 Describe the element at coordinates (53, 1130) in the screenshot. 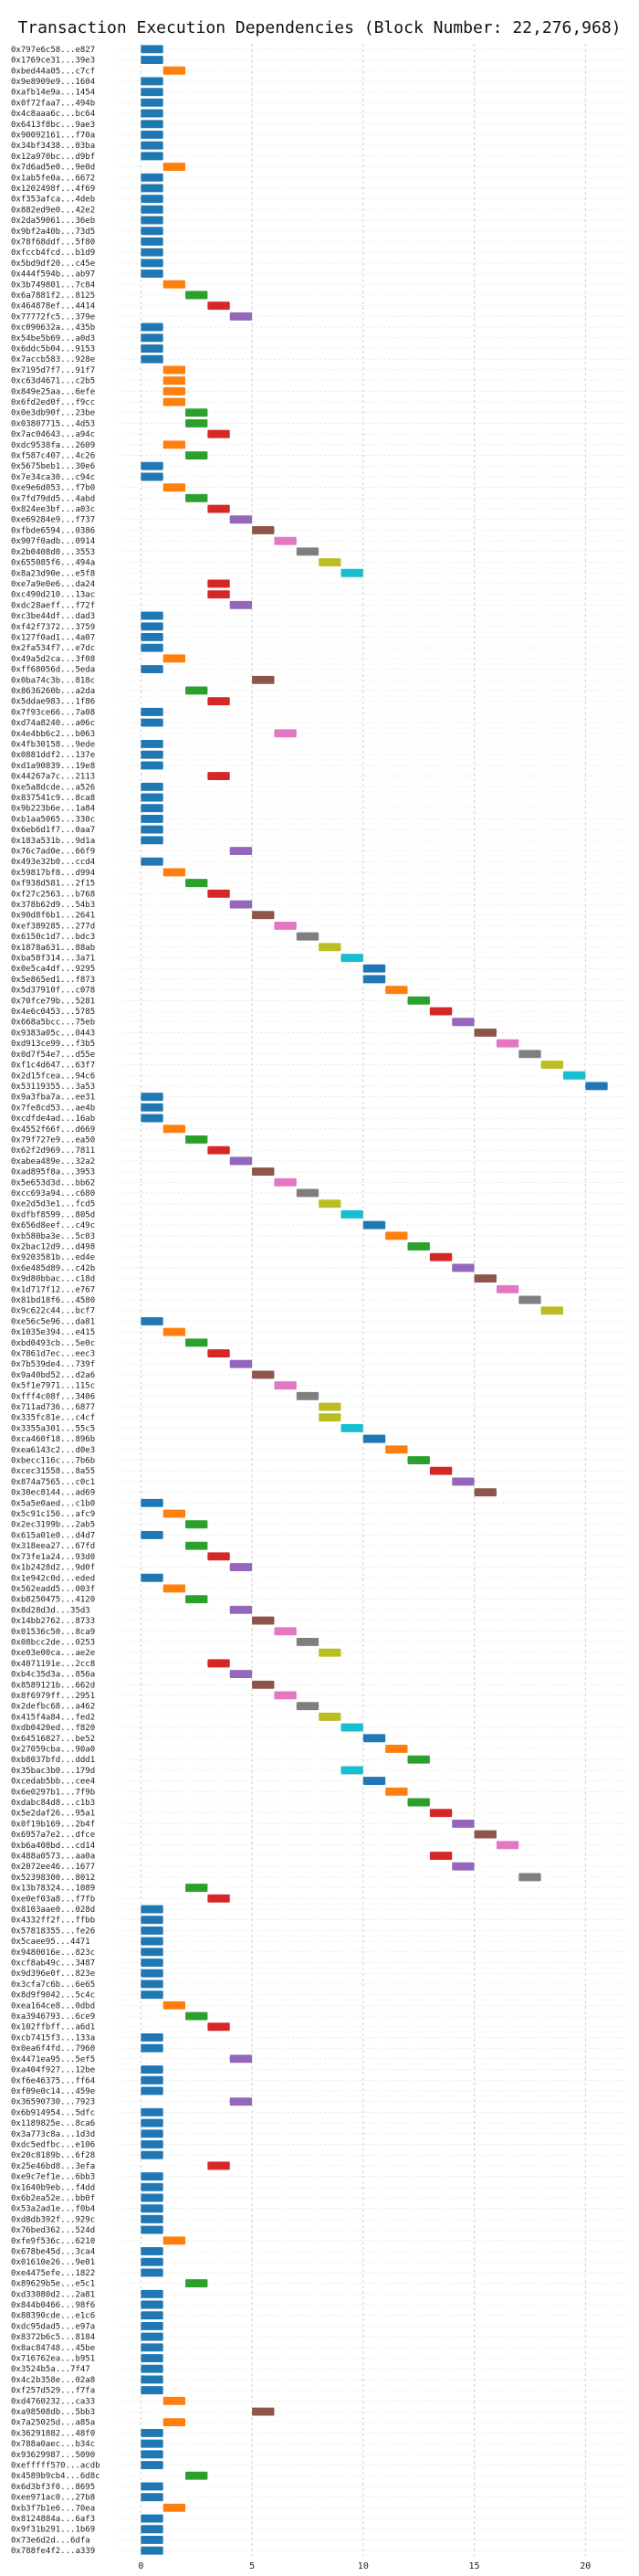

I see `row-label: 0x4552f66f...d669` at that location.